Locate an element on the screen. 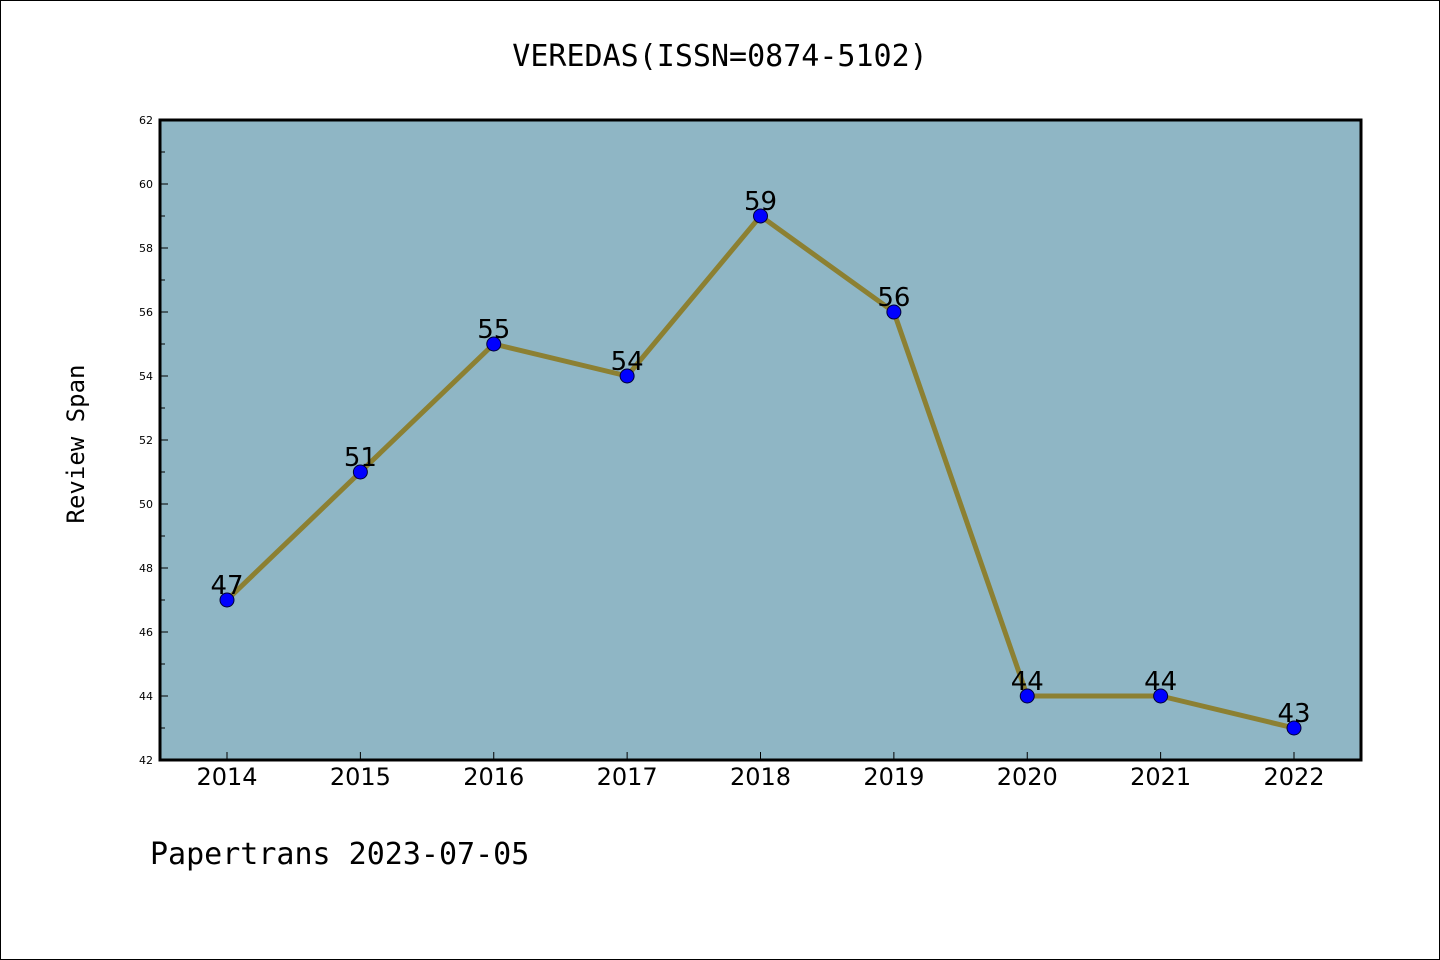  x-tick-label: 2015 is located at coordinates (360, 777).